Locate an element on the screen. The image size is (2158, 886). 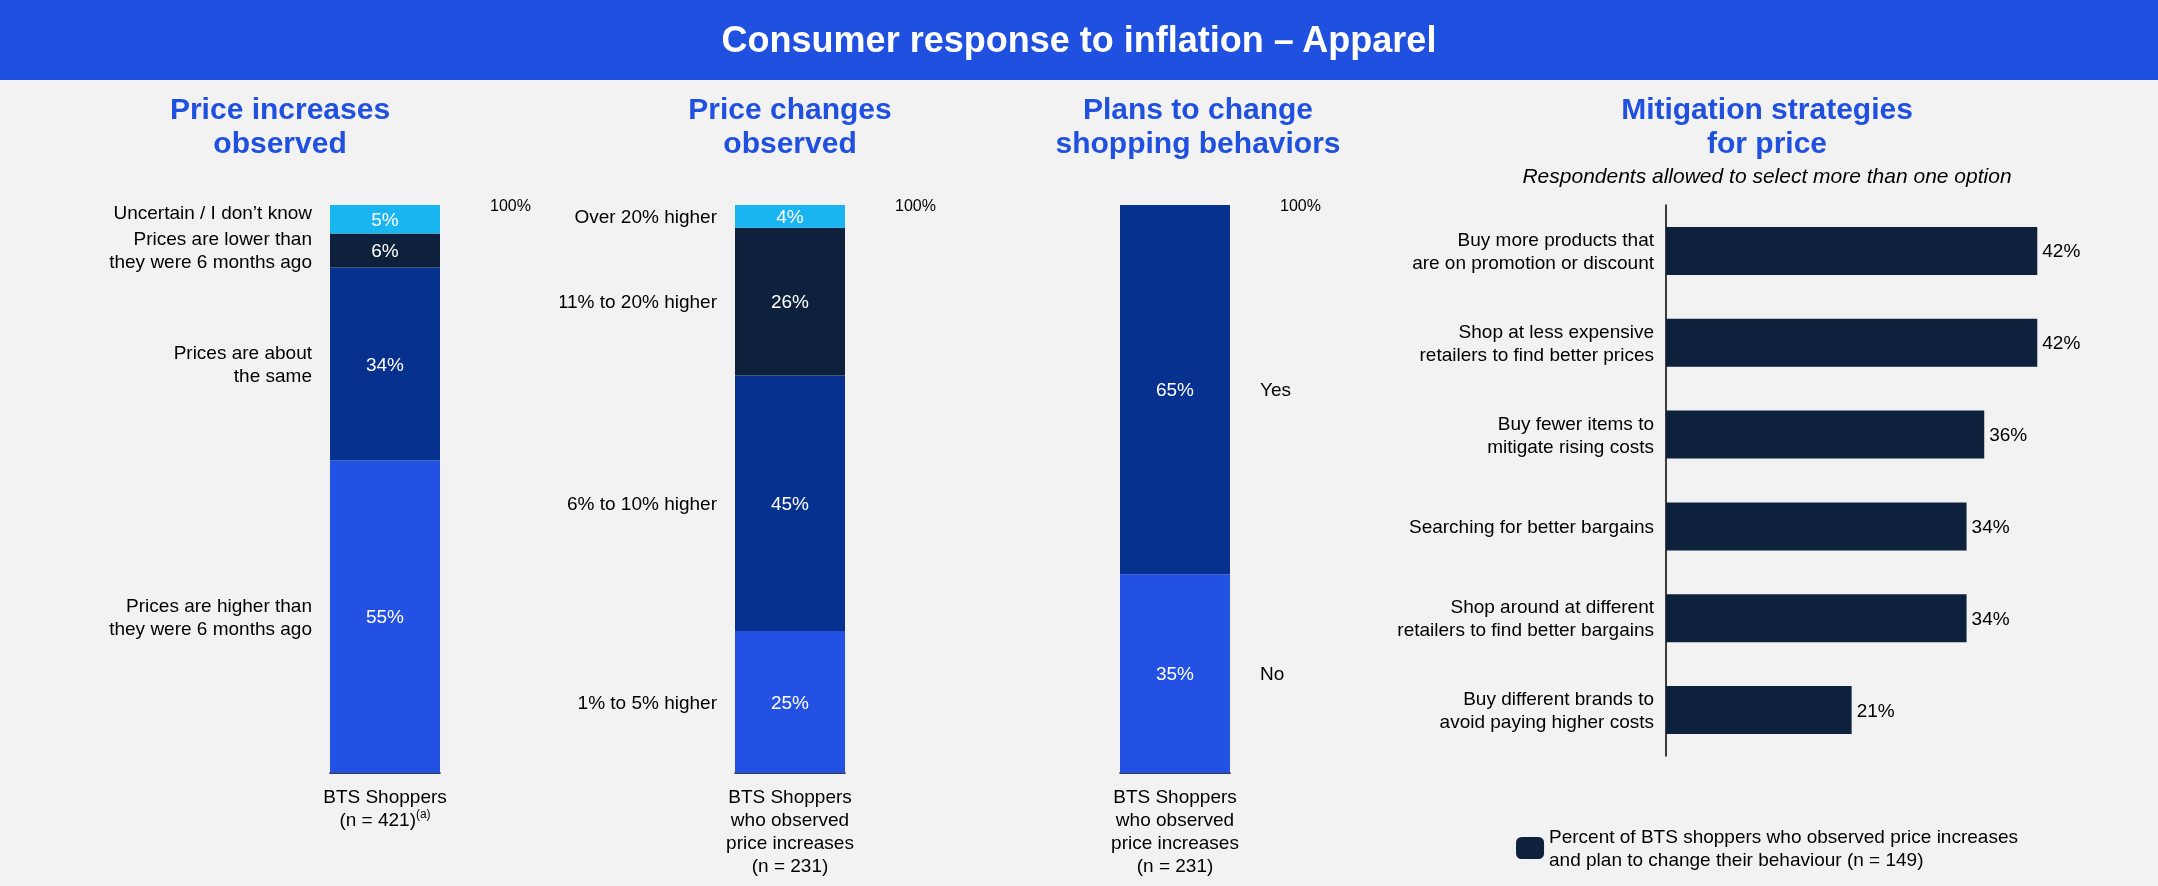
chart-title: Price increases observed is located at coordinates (280, 125).